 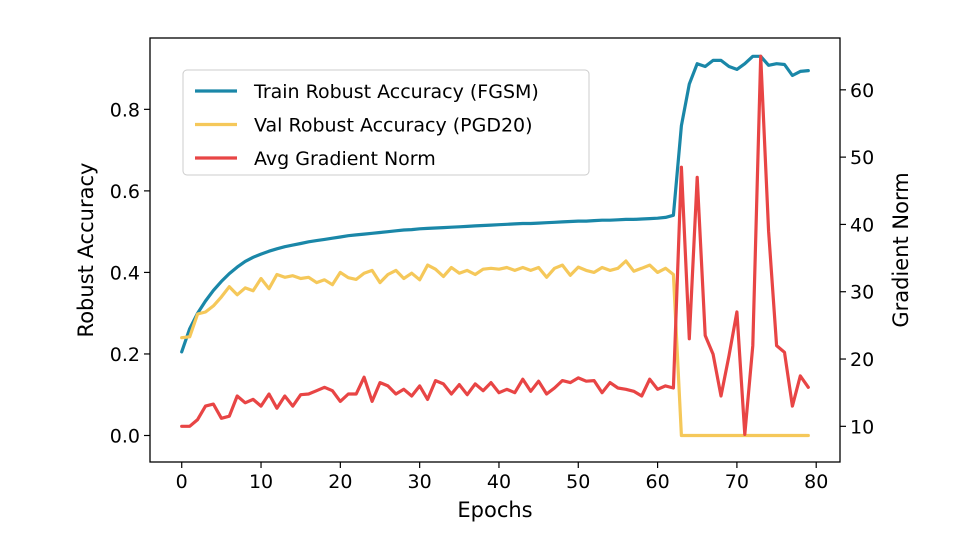 What do you see at coordinates (125, 273) in the screenshot?
I see `y-tick-label: 0.4` at bounding box center [125, 273].